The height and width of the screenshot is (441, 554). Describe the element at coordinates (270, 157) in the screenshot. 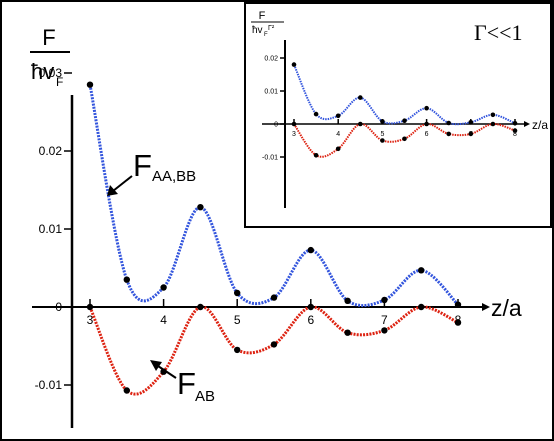

I see `inset-ytick-label: -0.01` at that location.